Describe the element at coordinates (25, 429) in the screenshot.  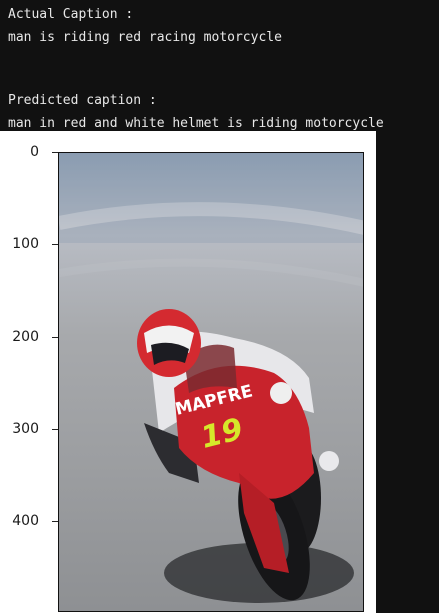
I see `y-tick-label-300: 300` at that location.